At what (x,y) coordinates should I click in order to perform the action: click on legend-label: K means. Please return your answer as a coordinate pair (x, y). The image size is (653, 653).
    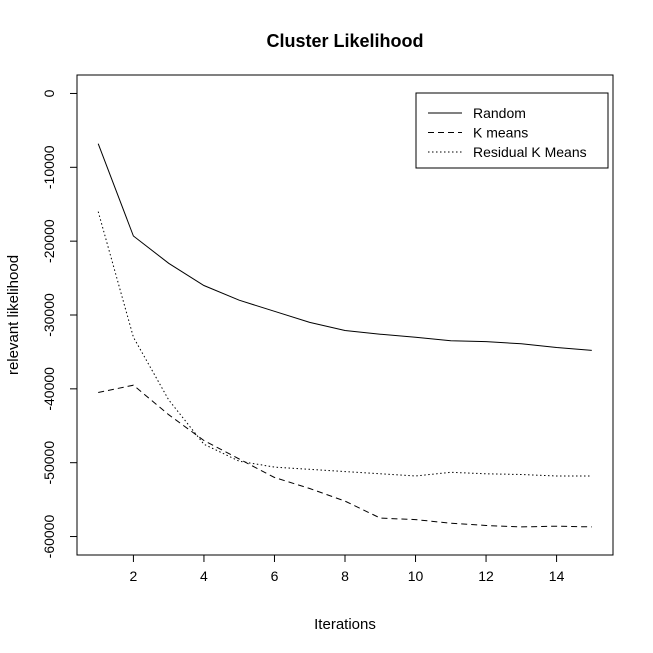
    Looking at the image, I should click on (500, 133).